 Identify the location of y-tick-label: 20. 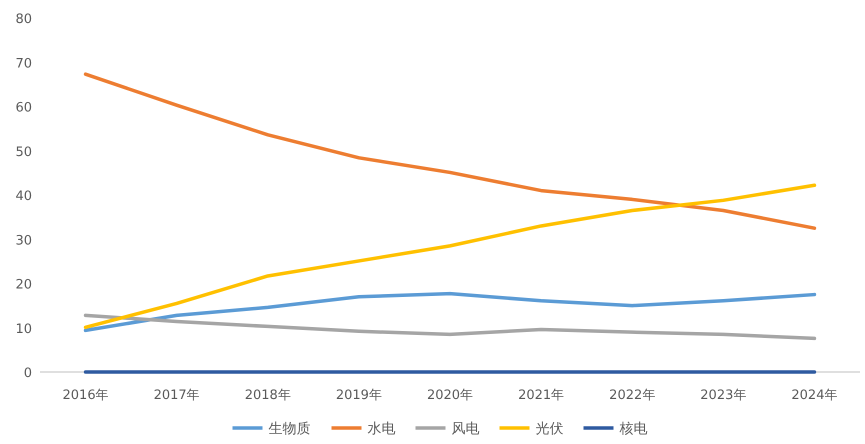
(23, 285).